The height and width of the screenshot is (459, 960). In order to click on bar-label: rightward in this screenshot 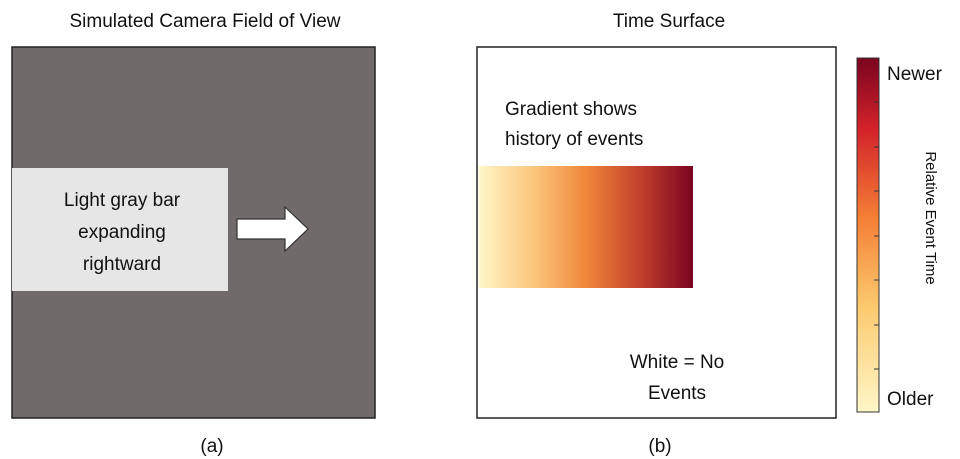, I will do `click(122, 264)`.